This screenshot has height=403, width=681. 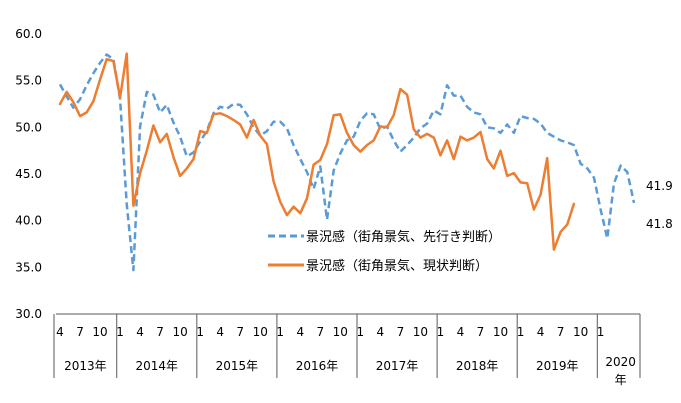 I want to click on end-value-label: 41.9, so click(x=659, y=186).